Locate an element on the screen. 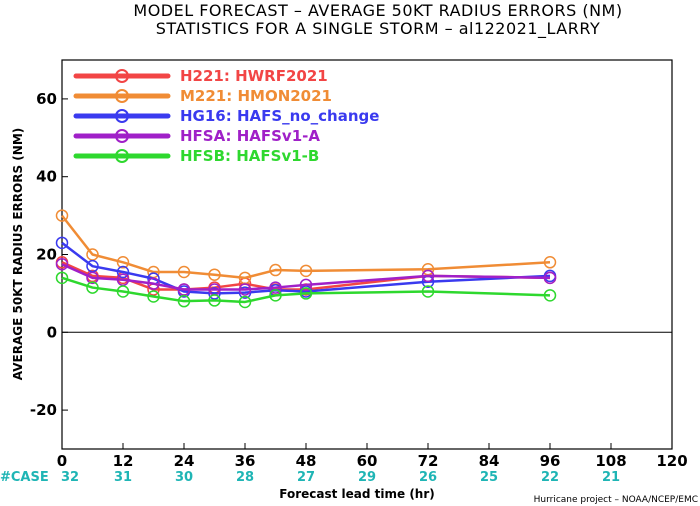 The image size is (700, 506). series-layer is located at coordinates (306, 259).